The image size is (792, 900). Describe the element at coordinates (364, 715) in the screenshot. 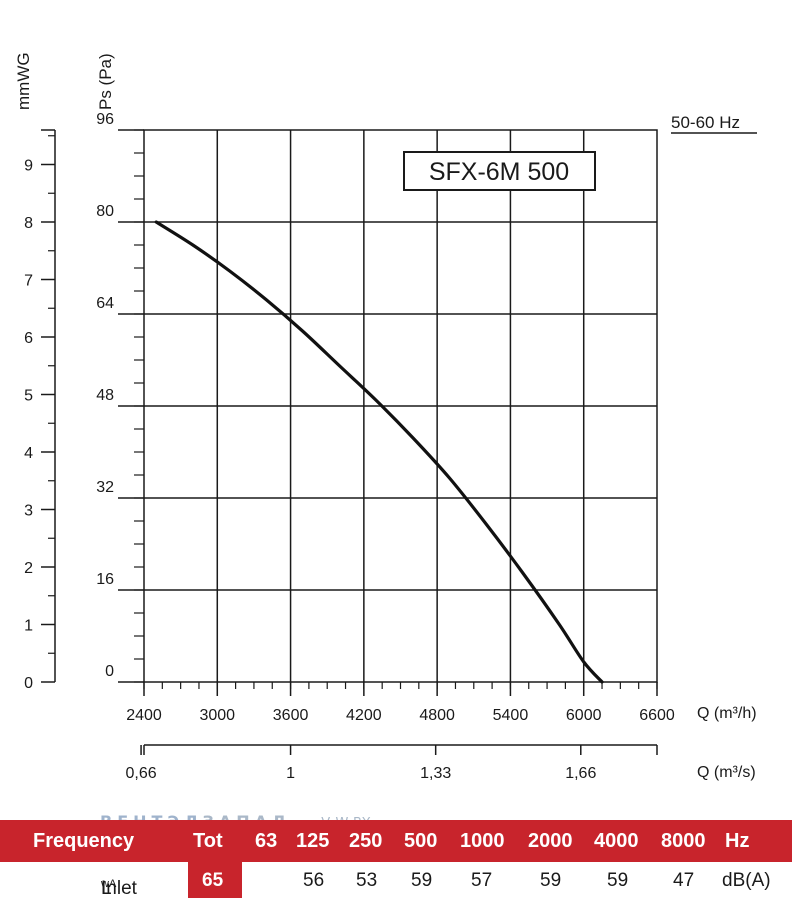

I see `x-tick-label: 4200` at that location.